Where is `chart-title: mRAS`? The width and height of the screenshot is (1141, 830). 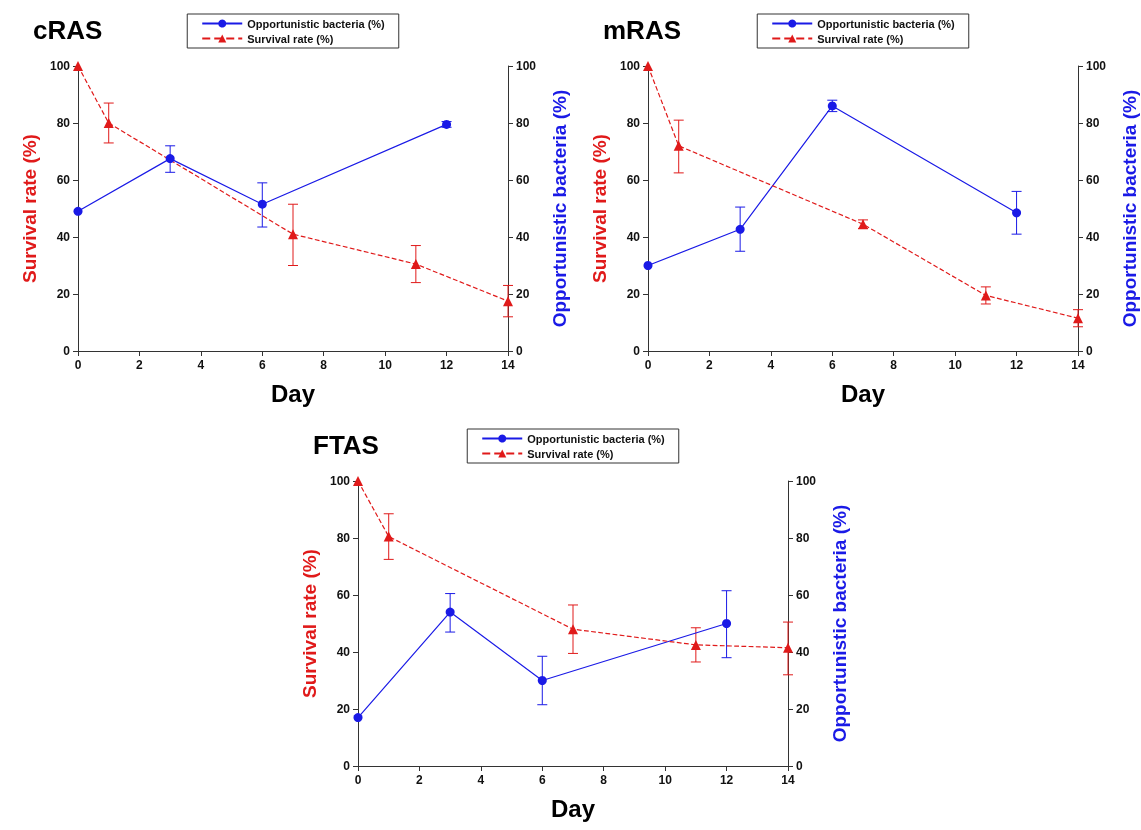
chart-title: mRAS is located at coordinates (642, 30).